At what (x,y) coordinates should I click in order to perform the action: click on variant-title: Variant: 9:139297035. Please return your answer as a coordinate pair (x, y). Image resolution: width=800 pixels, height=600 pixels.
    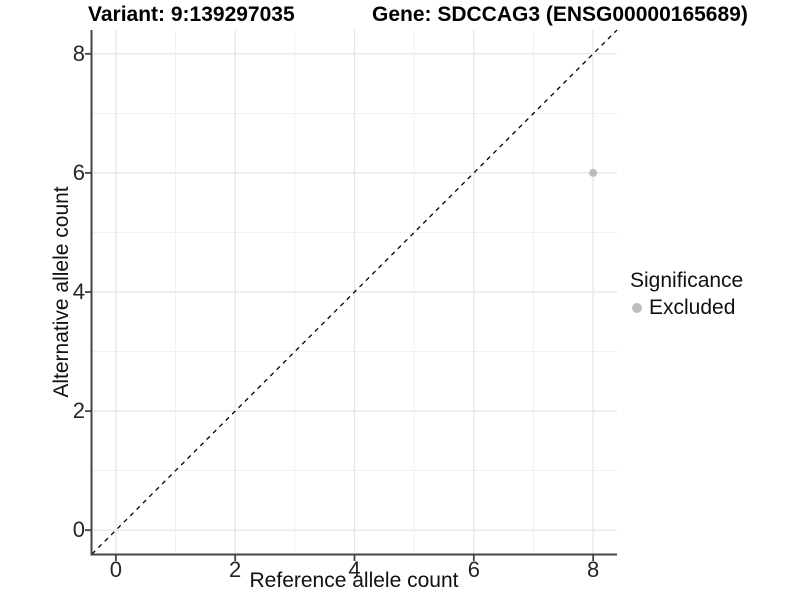
    Looking at the image, I should click on (191, 14).